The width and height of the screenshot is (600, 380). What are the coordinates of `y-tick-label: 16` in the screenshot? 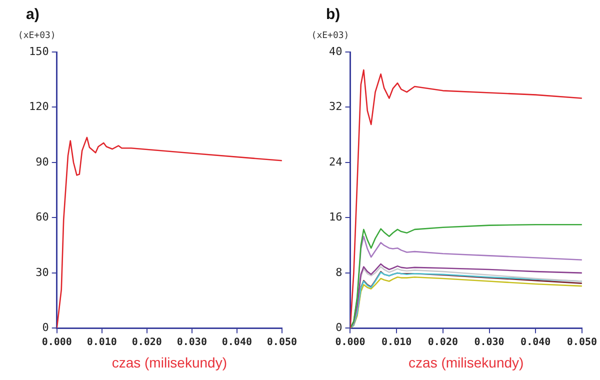 It's located at (335, 217).